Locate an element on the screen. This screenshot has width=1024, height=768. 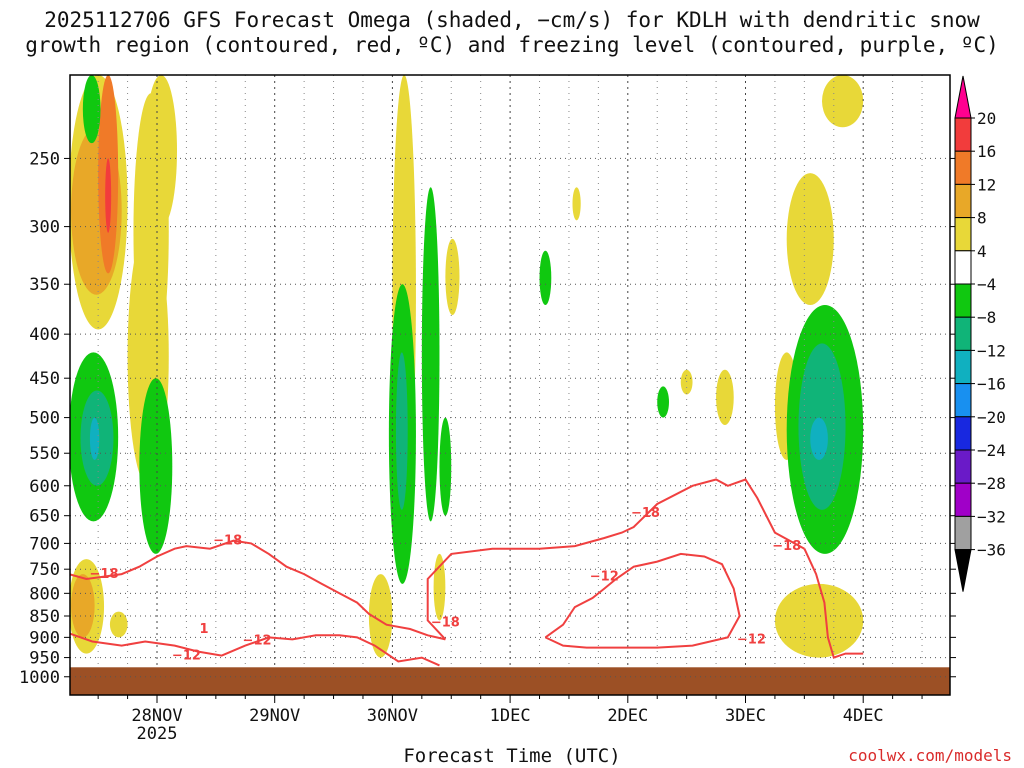
y-tick-label: 550 is located at coordinates (44, 454).